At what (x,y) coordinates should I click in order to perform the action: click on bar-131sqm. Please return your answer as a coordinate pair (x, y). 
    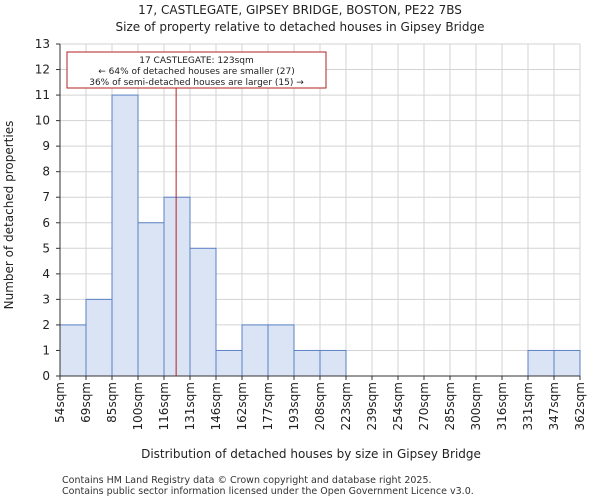
    Looking at the image, I should click on (203, 312).